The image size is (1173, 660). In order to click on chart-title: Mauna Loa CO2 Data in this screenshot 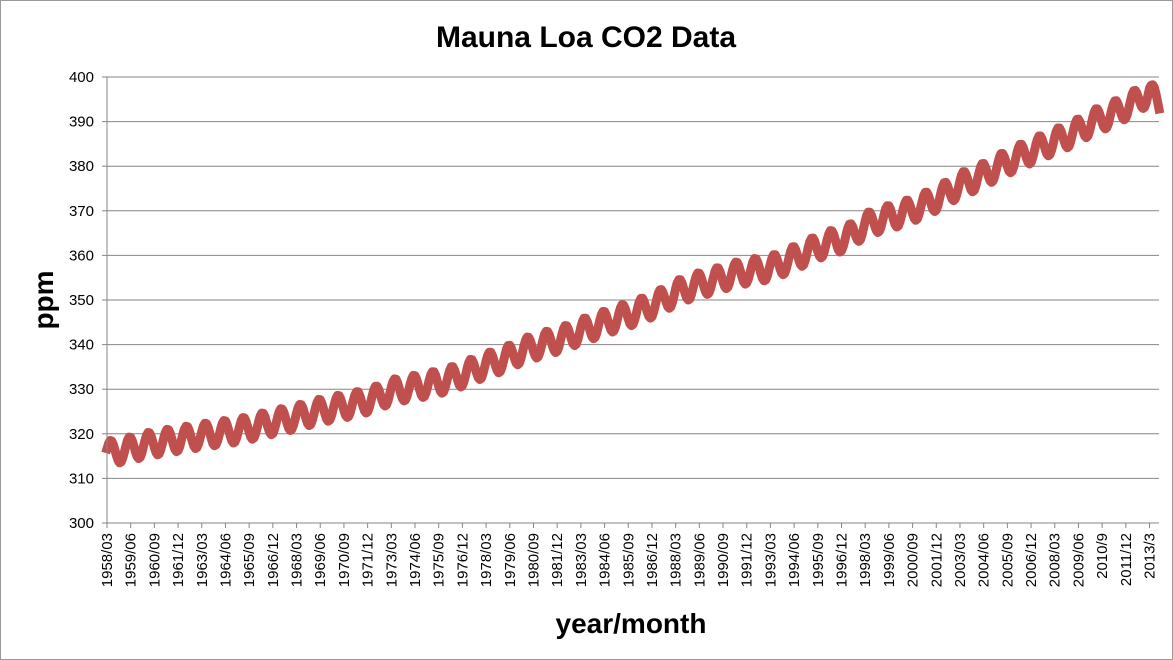, I will do `click(586, 37)`.